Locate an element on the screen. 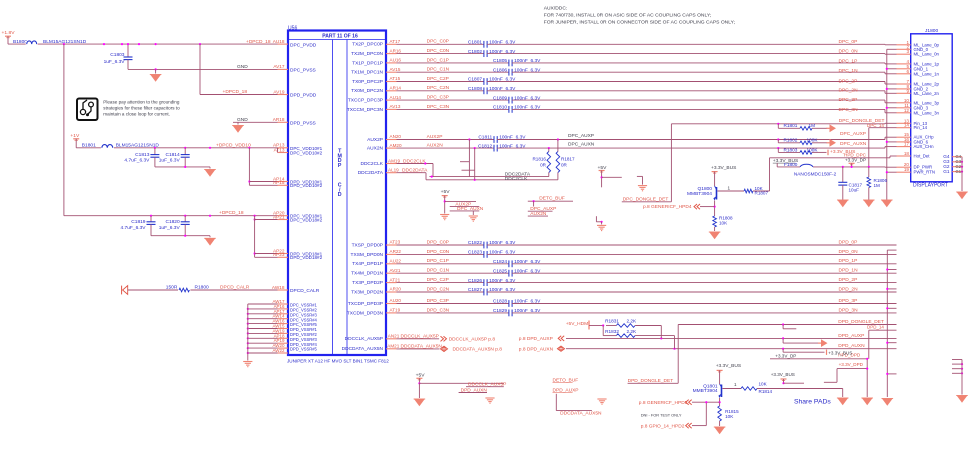  svg-text: p.8 GPIO_14_HPD2 is located at coordinates (663, 426).